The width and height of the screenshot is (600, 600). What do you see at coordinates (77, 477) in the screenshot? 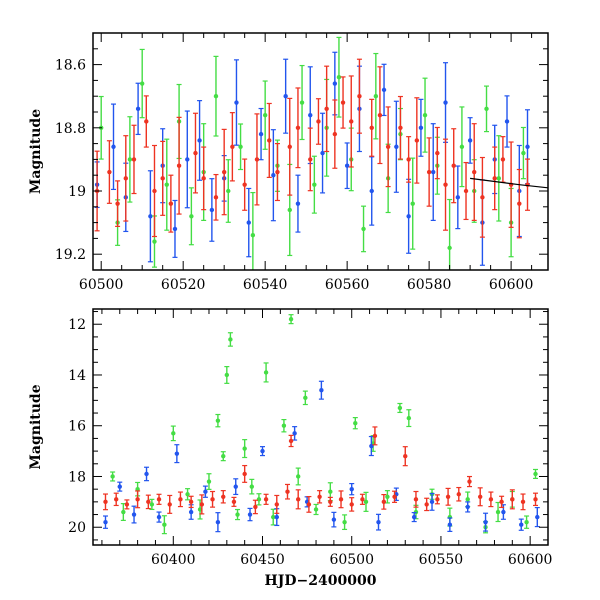
I see `y-tick-label: 18` at bounding box center [77, 477].